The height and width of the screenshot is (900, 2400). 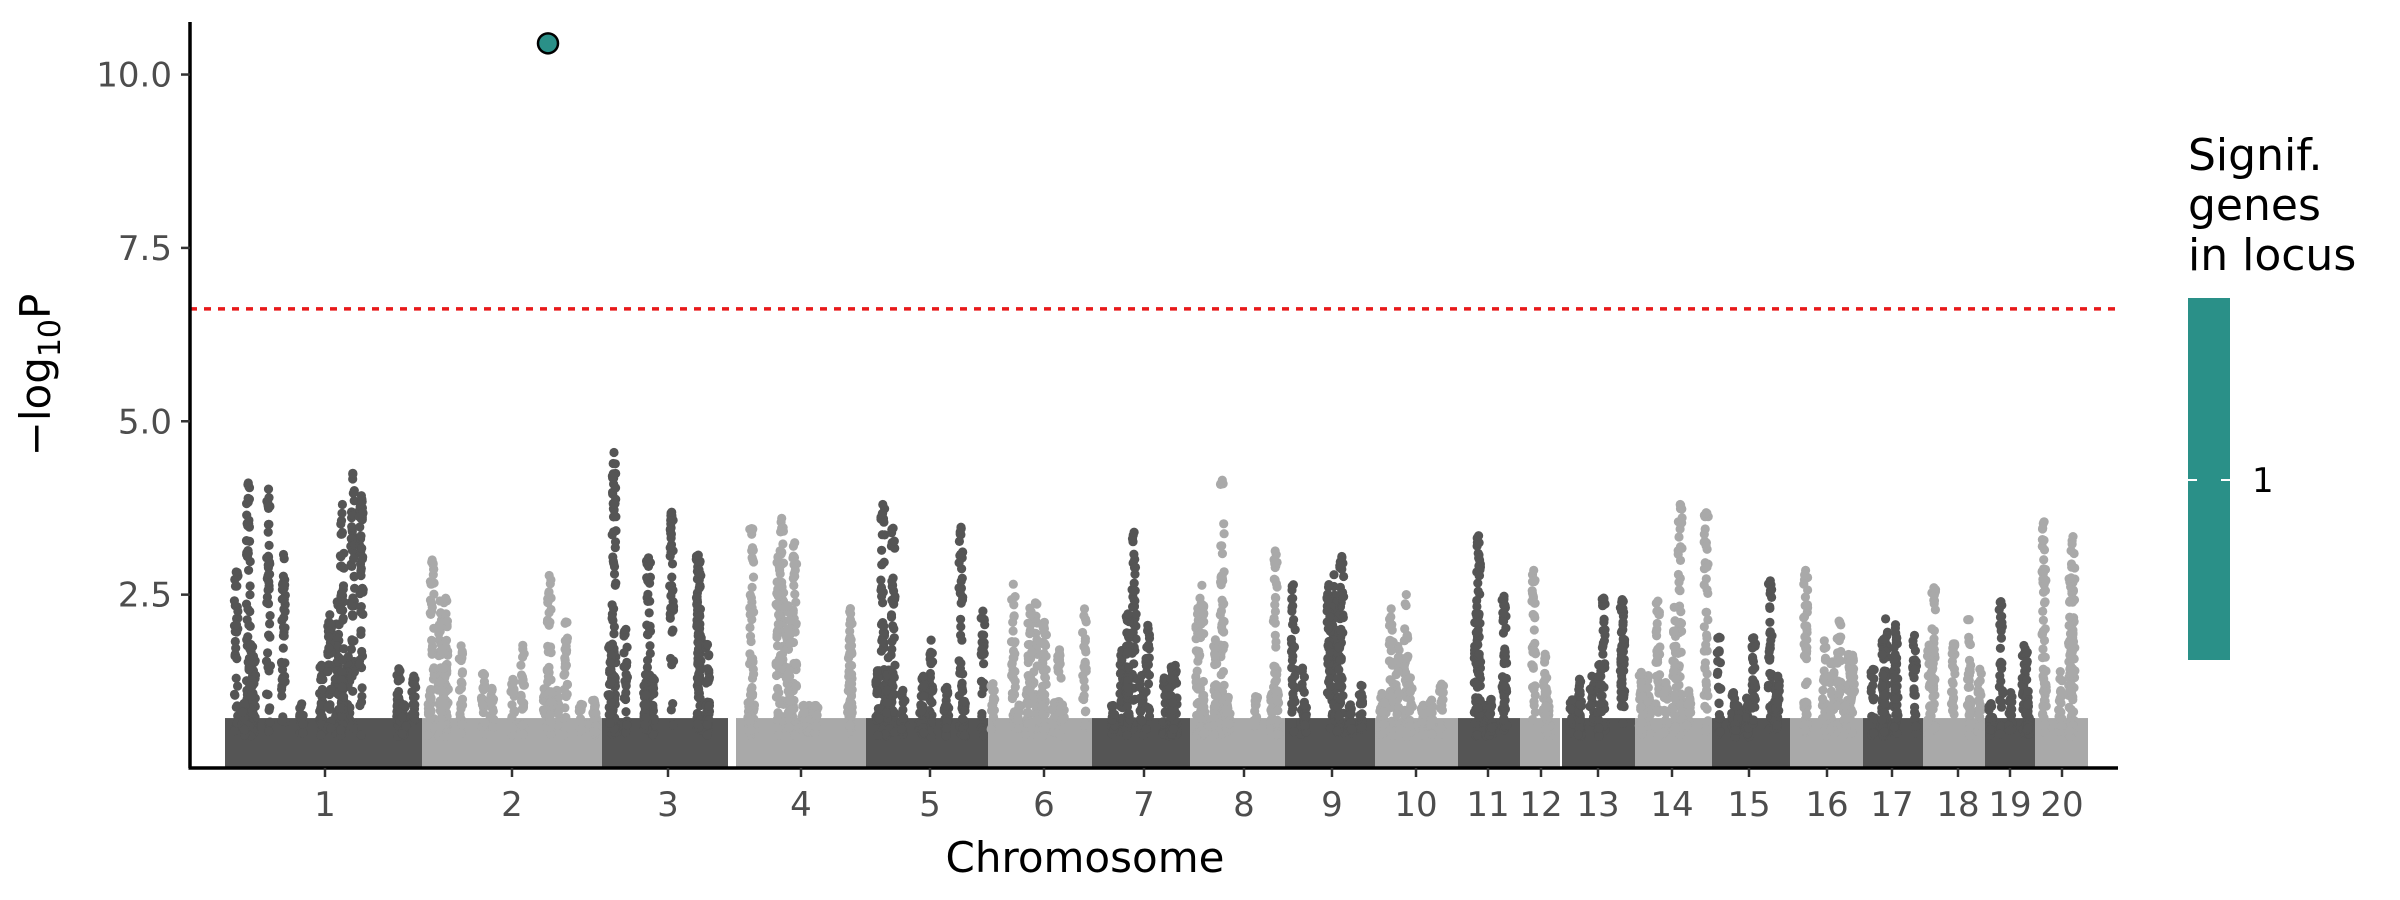 I want to click on chromosome-19-points, so click(x=2009, y=682).